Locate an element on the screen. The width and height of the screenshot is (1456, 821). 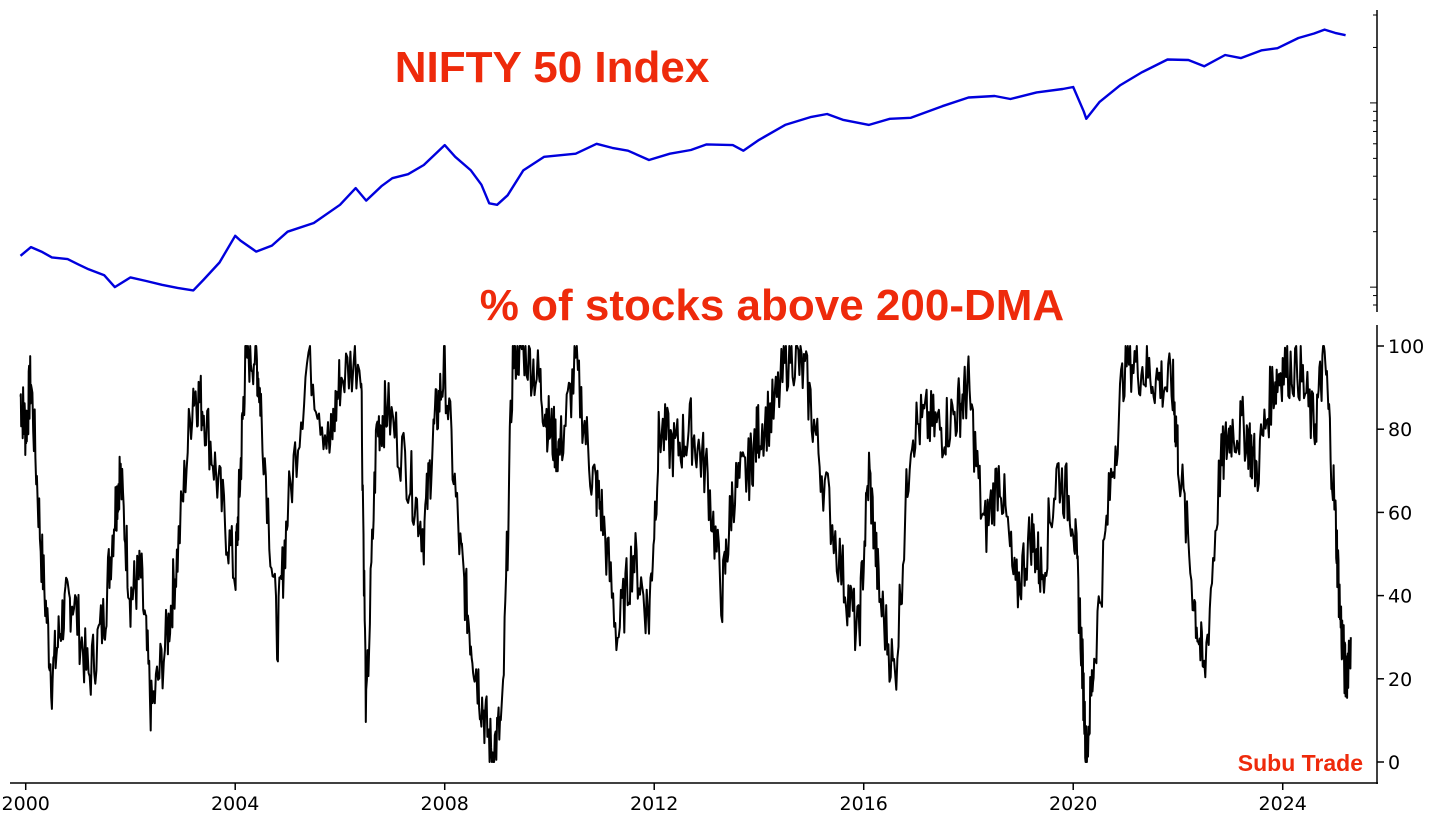
x-tick-label: 2012 is located at coordinates (654, 804).